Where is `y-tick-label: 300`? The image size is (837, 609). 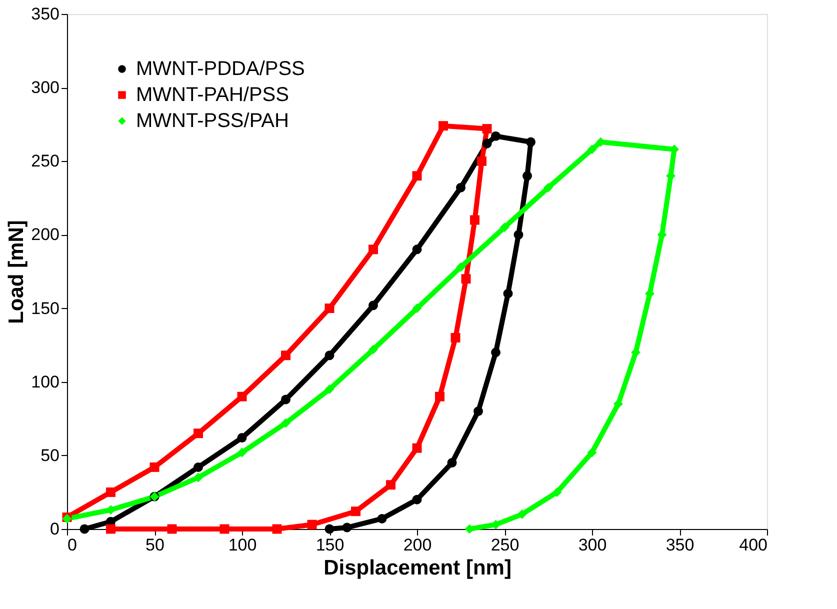 y-tick-label: 300 is located at coordinates (45, 88).